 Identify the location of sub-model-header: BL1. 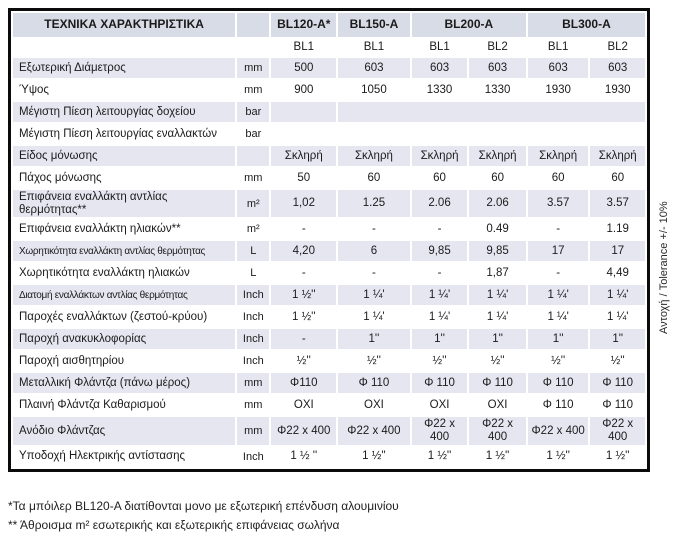
(304, 47).